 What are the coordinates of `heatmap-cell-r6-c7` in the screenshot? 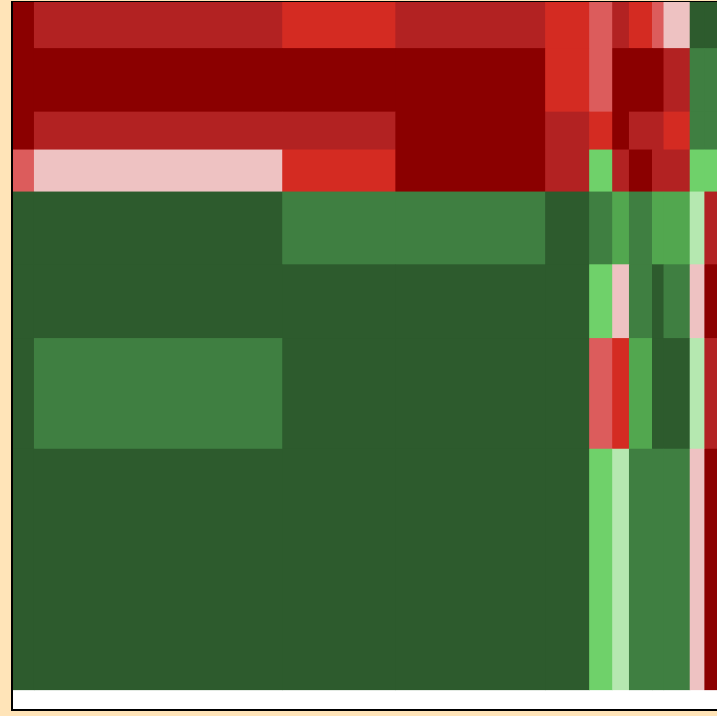 It's located at (640, 394).